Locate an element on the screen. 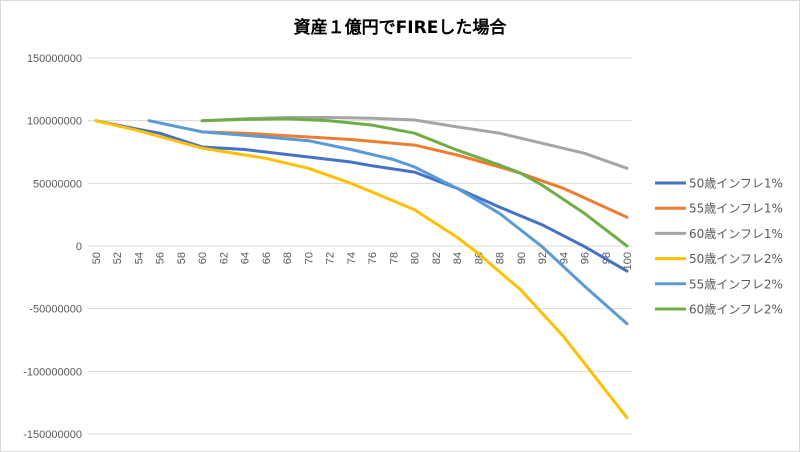 The width and height of the screenshot is (800, 452). legend-label-1: 55歳インフレ1% is located at coordinates (736, 209).